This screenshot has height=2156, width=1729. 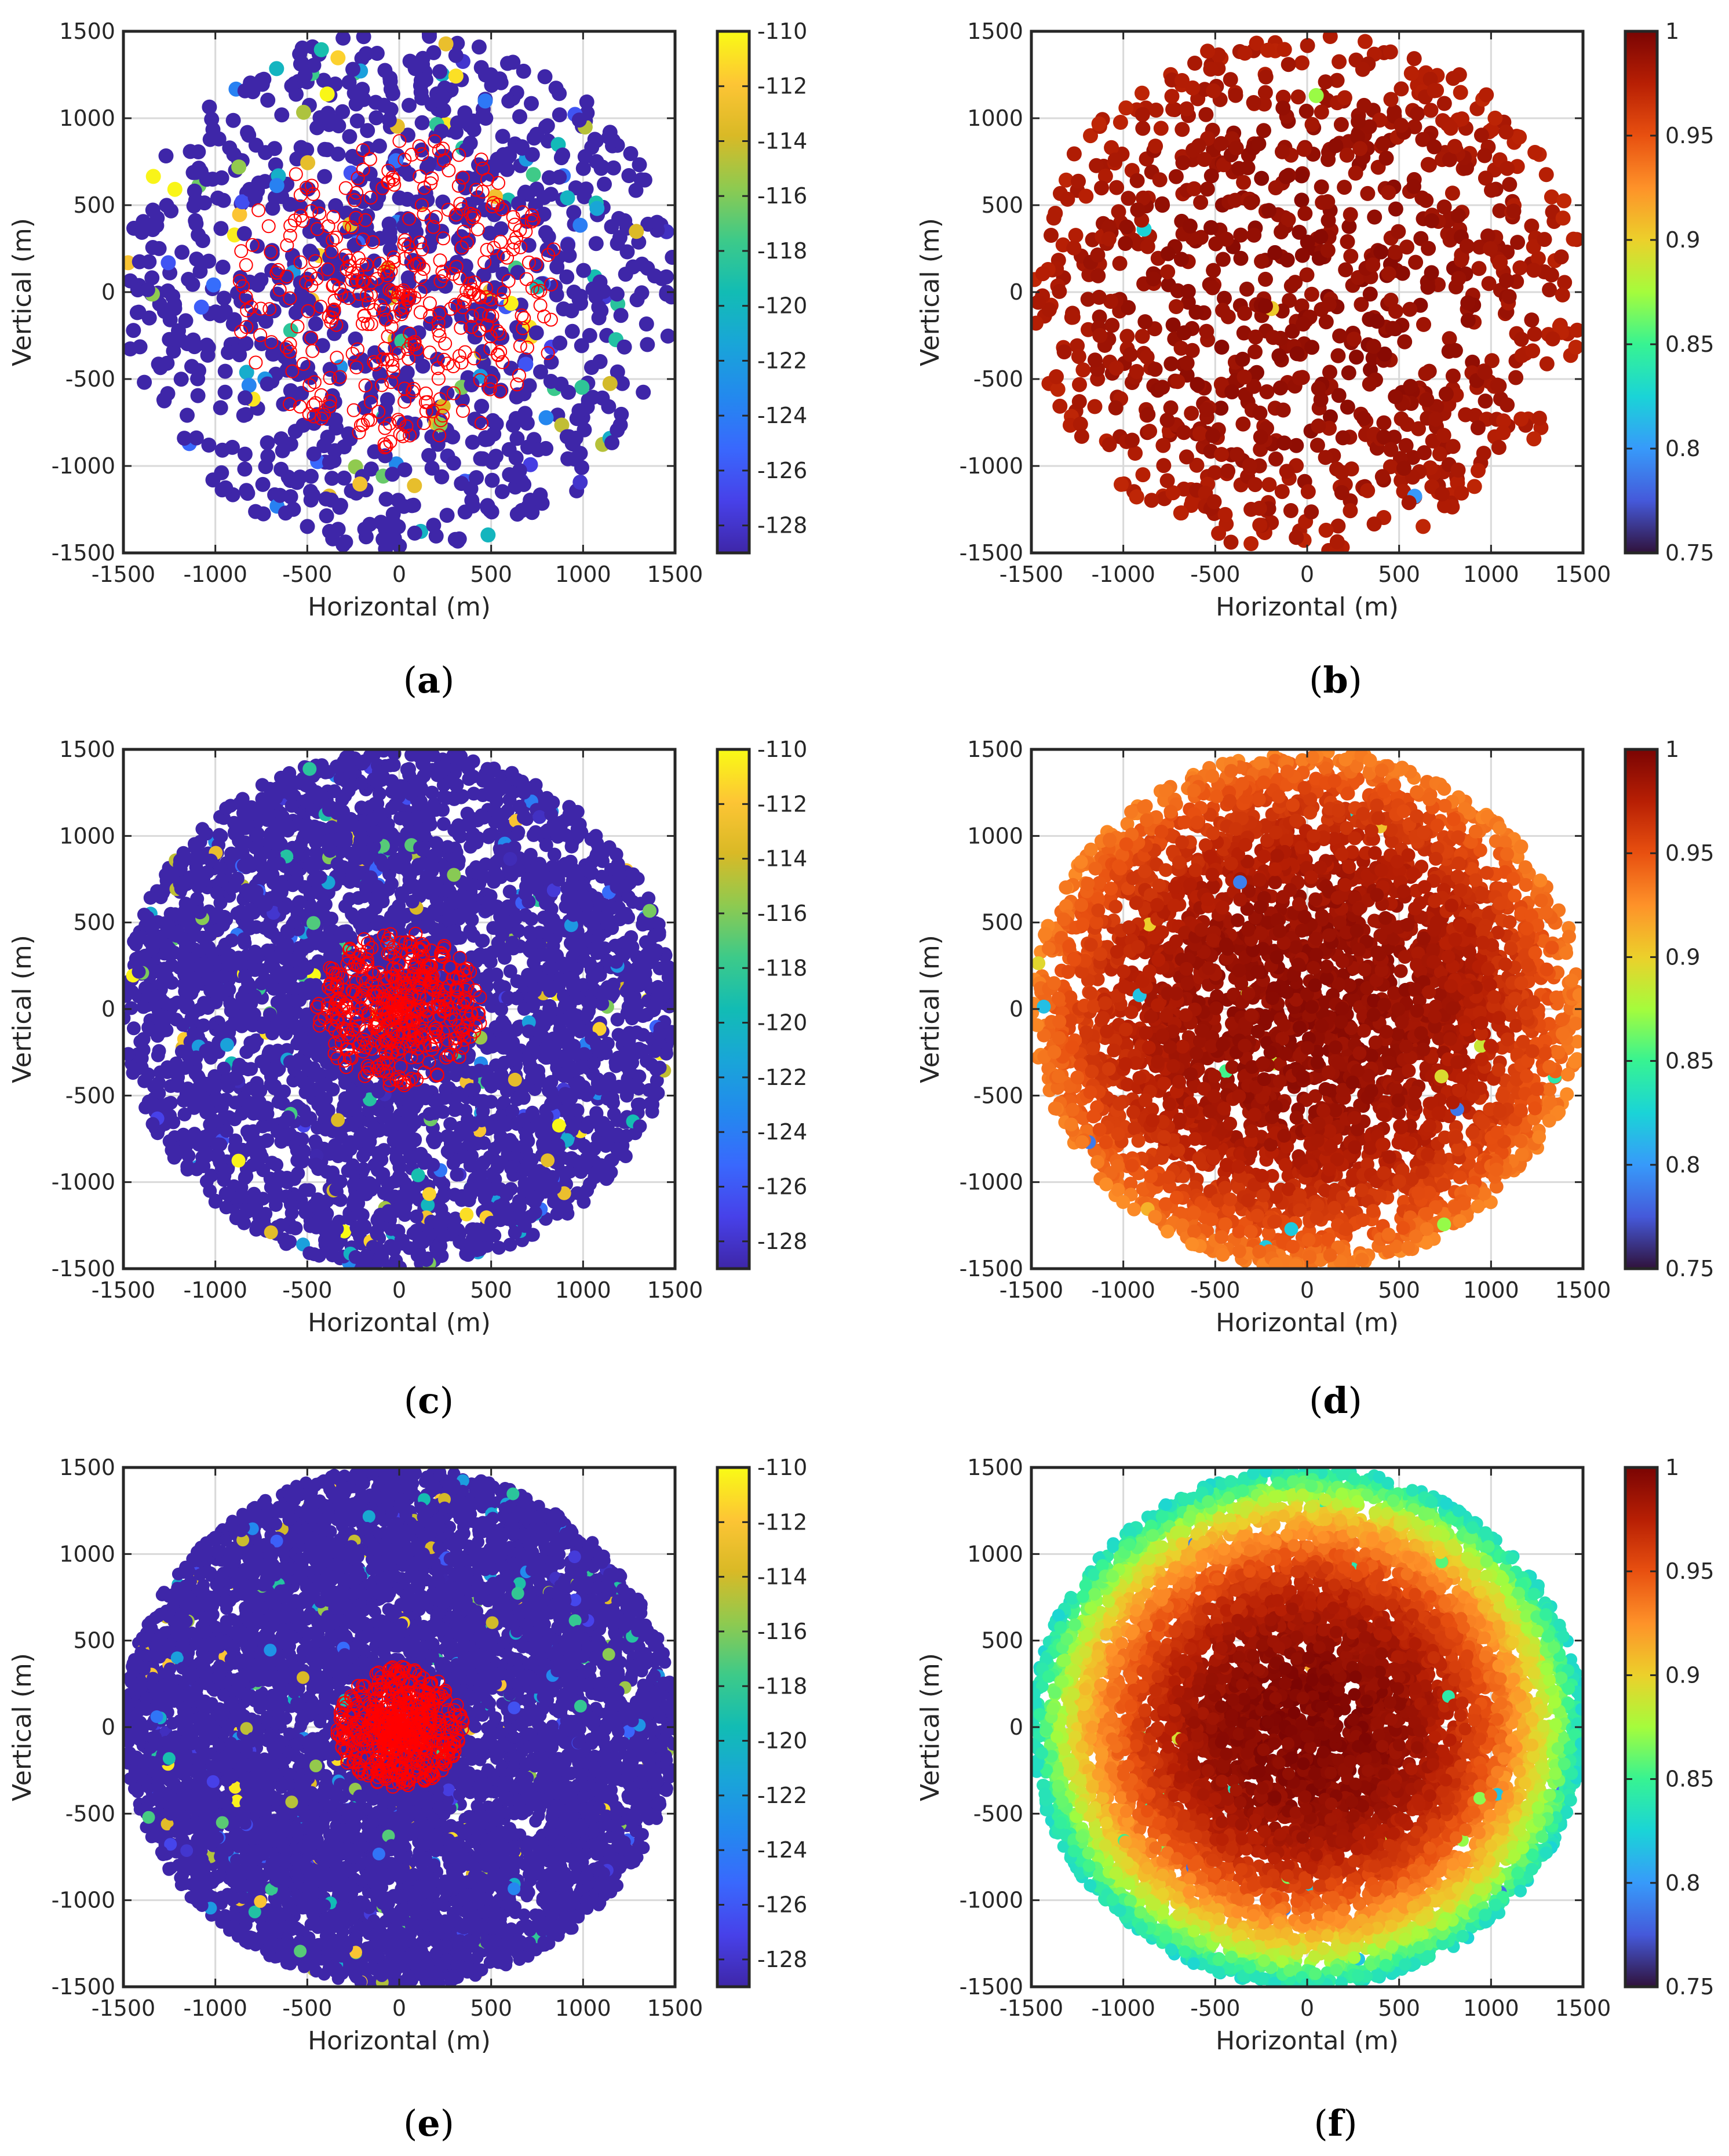 I want to click on x-tick-label: 0, so click(x=1307, y=575).